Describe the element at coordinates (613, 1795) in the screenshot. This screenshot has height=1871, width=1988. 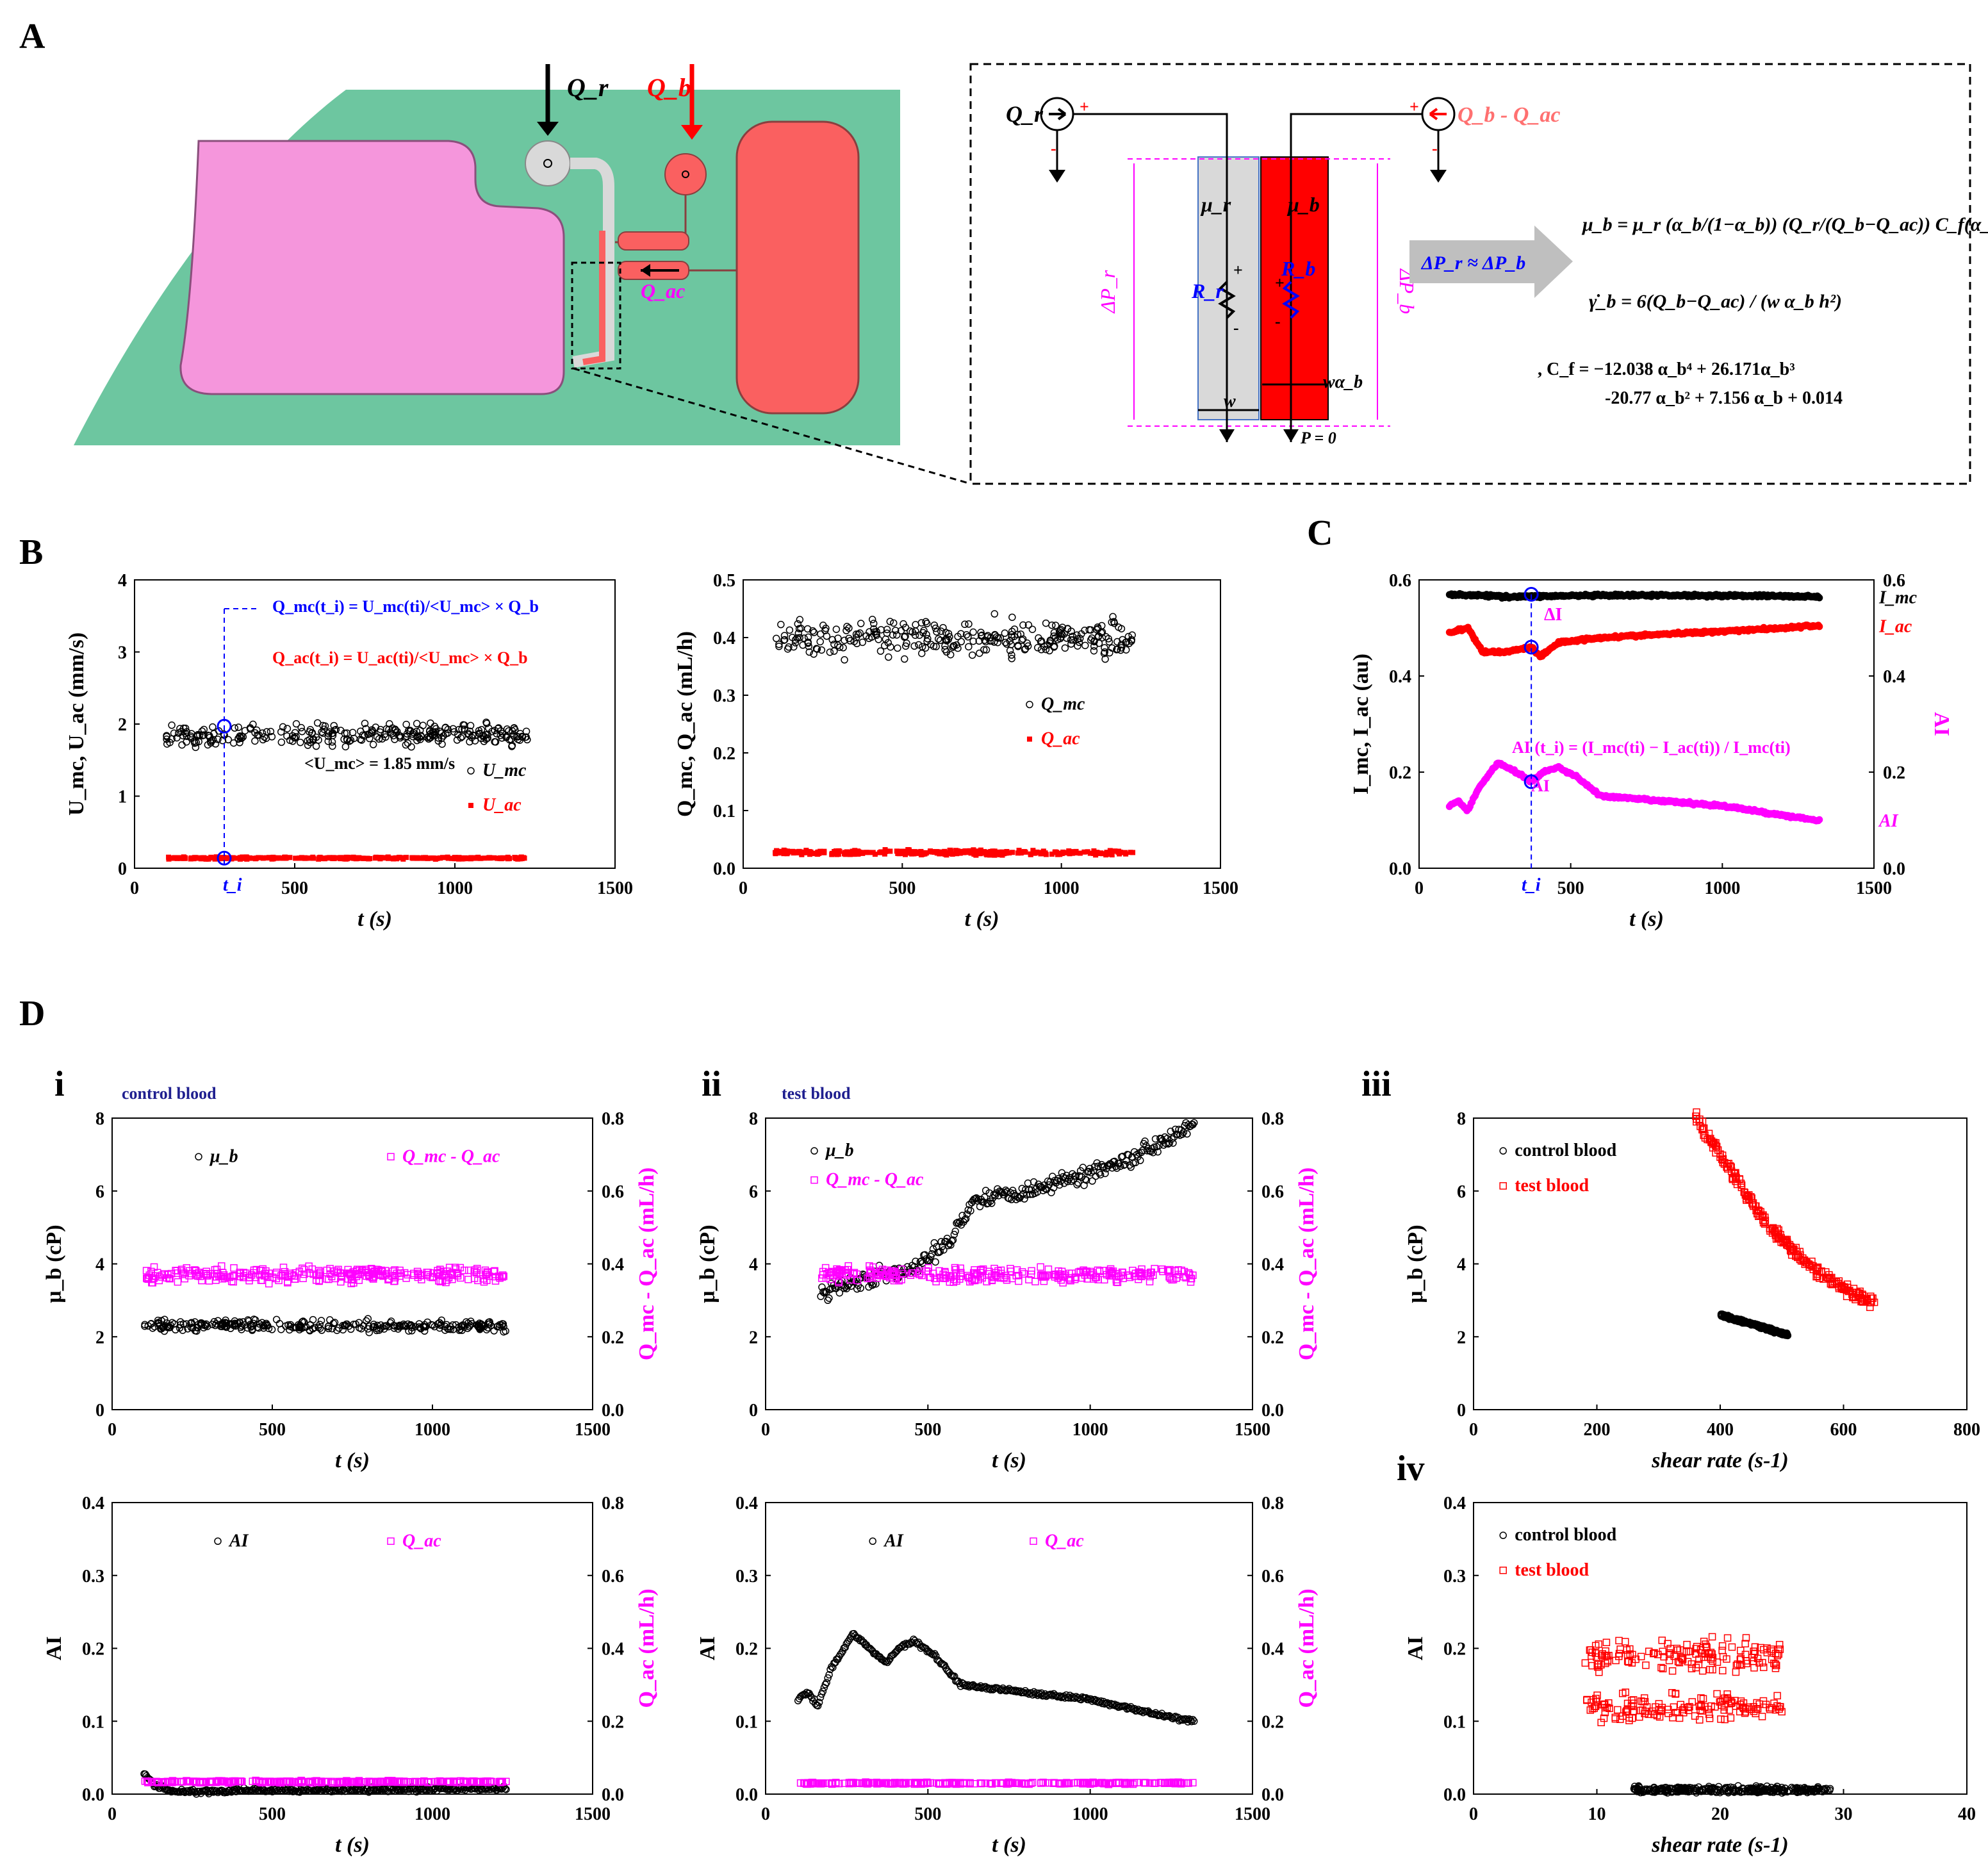
I see `y2-tick-label: 0.0` at that location.